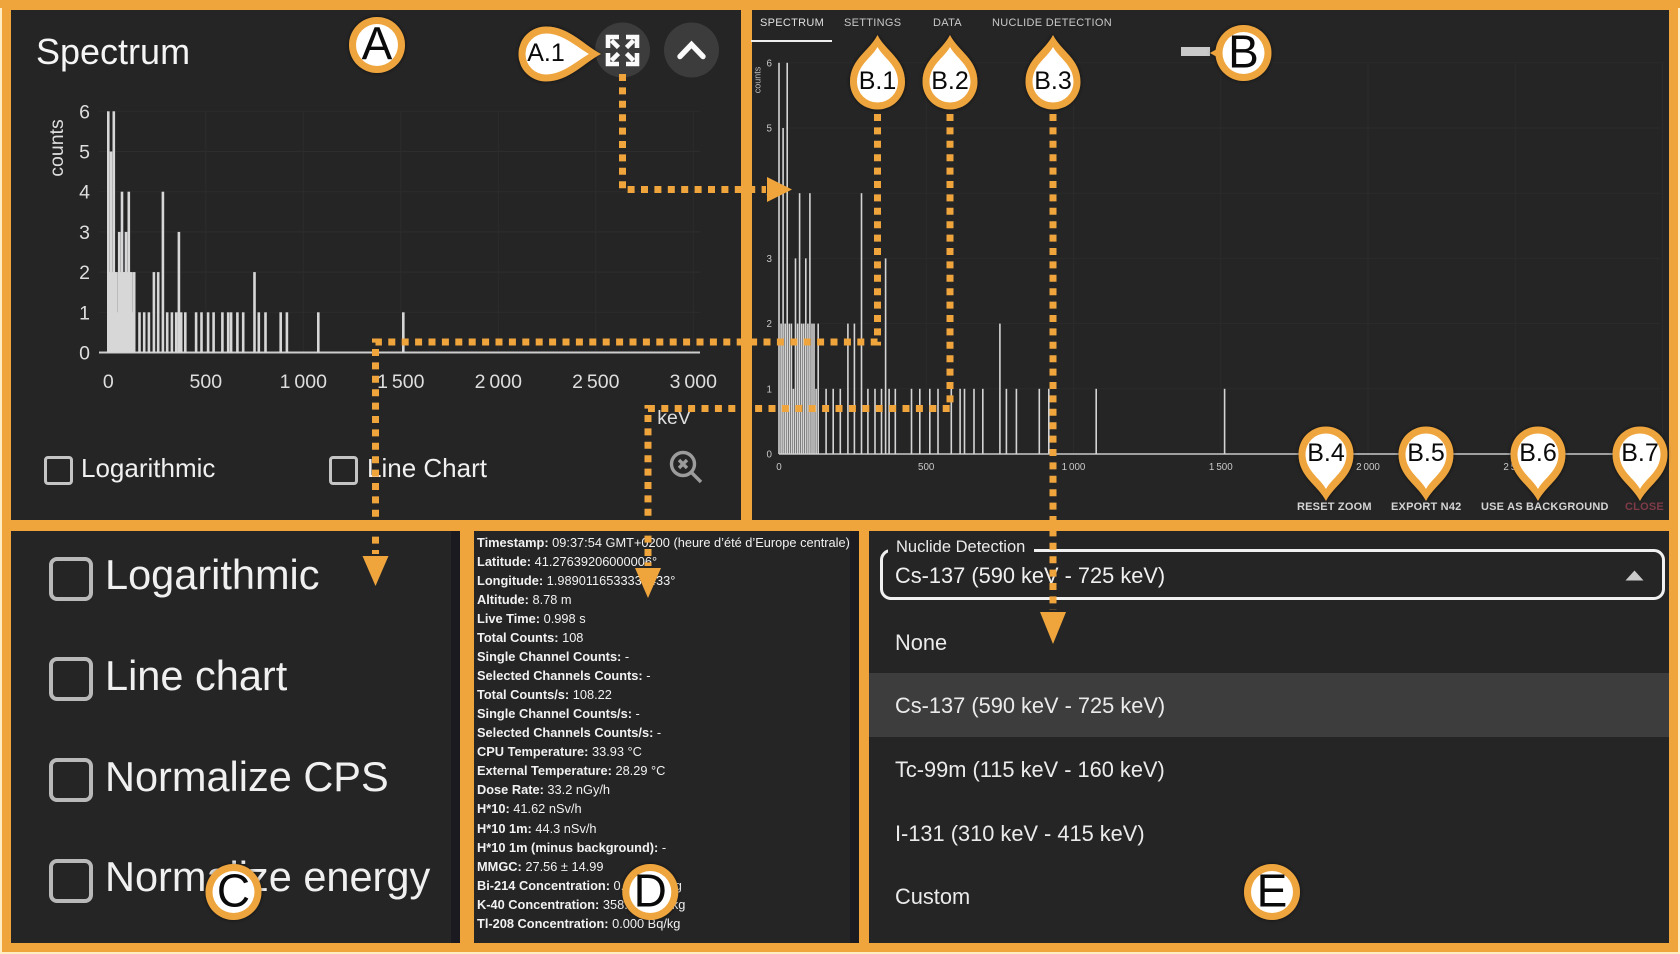  Describe the element at coordinates (1426, 453) in the screenshot. I see `svg-text: B.5` at that location.